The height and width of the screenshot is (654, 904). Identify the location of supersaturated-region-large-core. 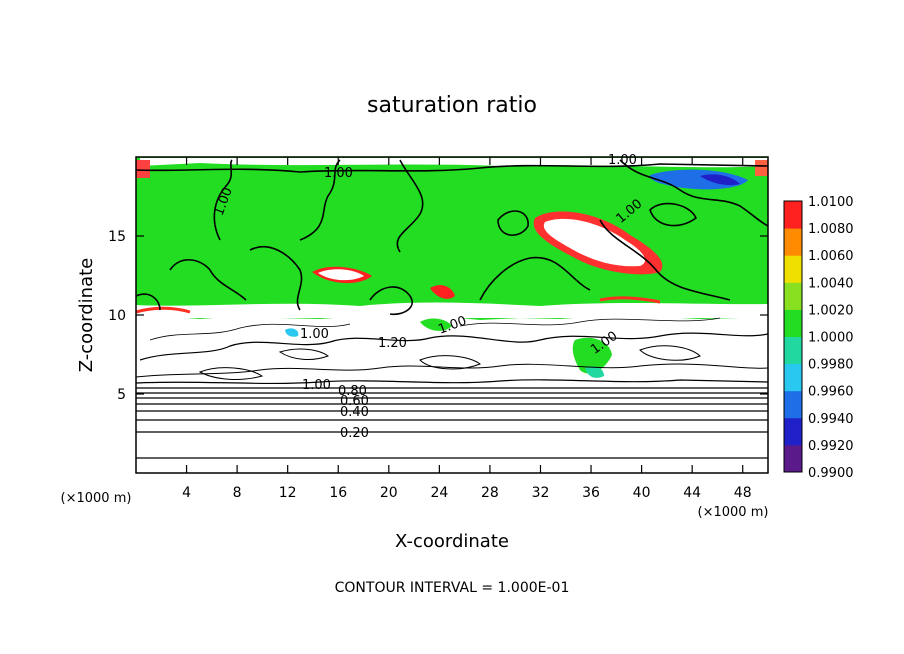
(594, 242).